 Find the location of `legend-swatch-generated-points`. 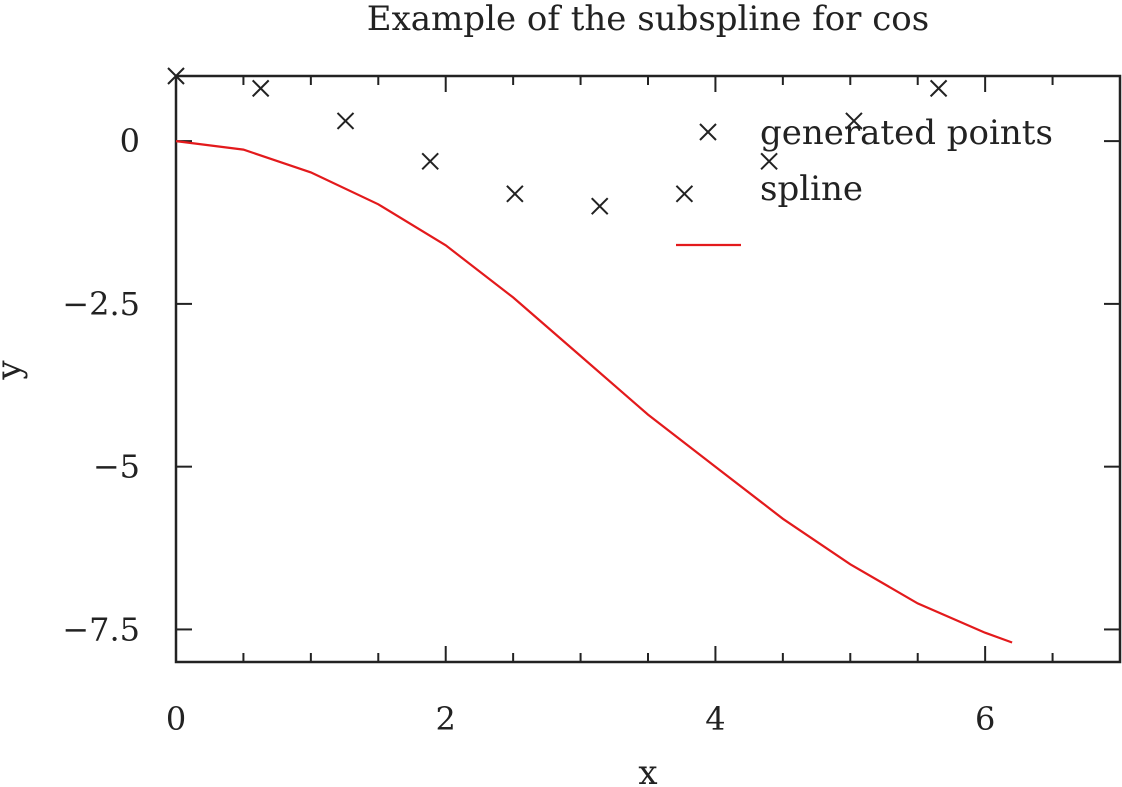

legend-swatch-generated-points is located at coordinates (708, 132).